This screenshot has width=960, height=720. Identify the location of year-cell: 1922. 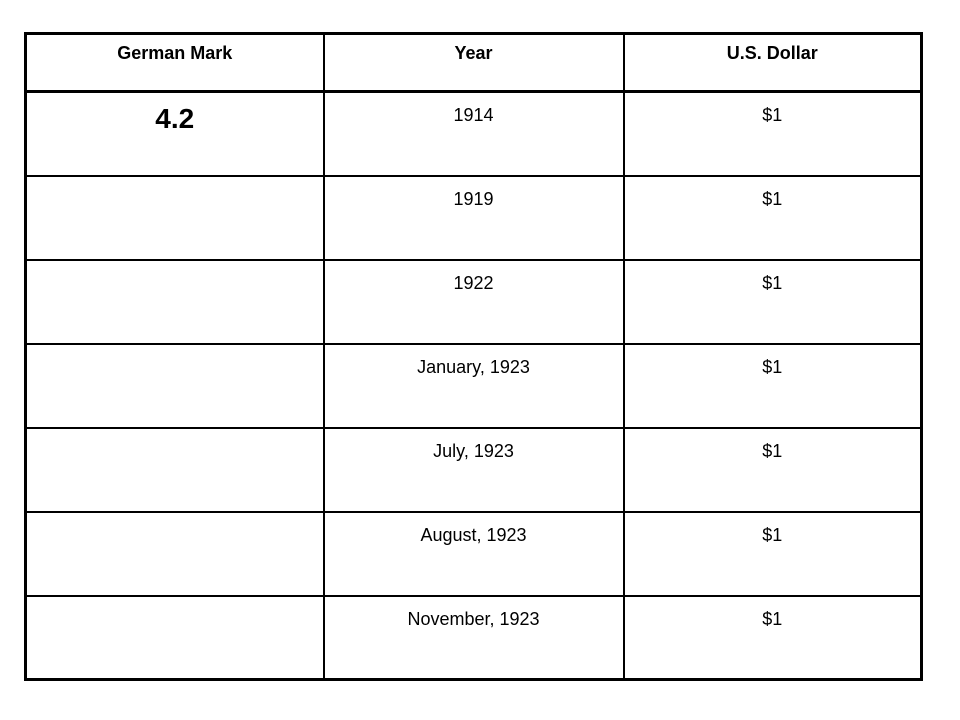
(473, 301).